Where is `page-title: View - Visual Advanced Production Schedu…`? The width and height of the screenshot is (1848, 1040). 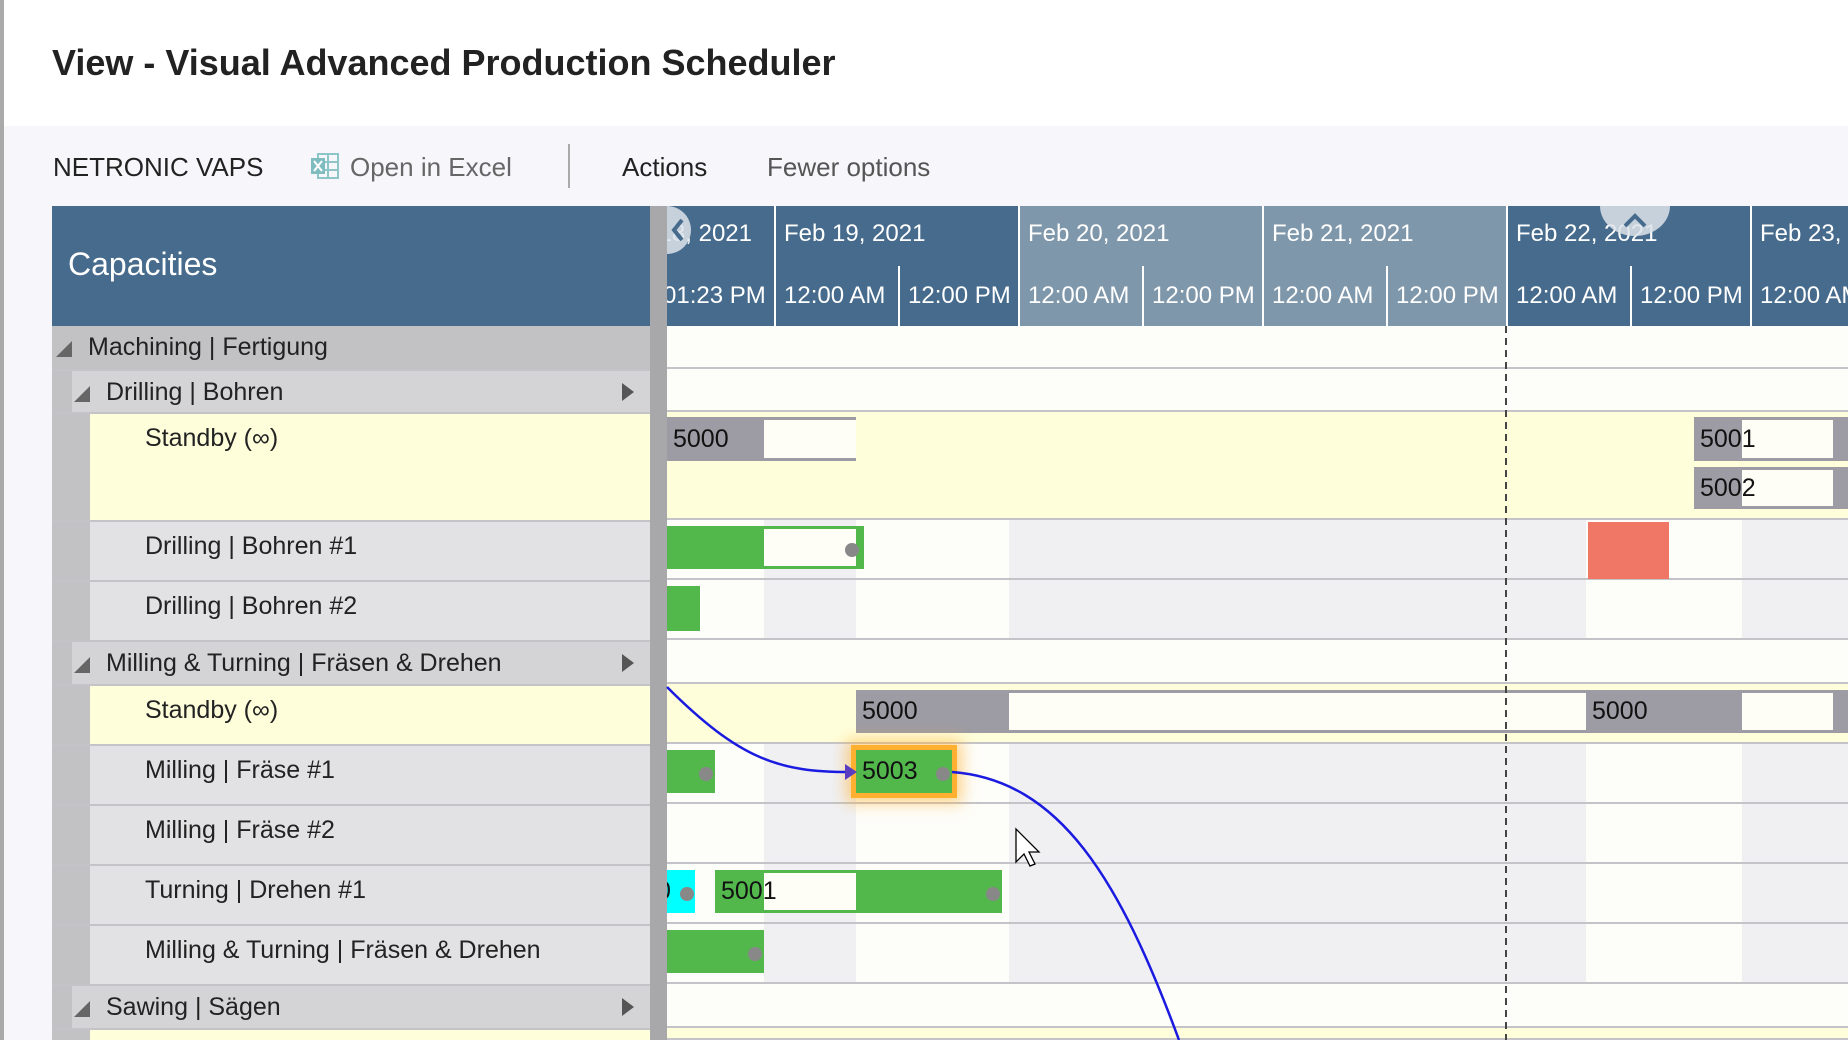 page-title: View - Visual Advanced Production Schedu… is located at coordinates (444, 62).